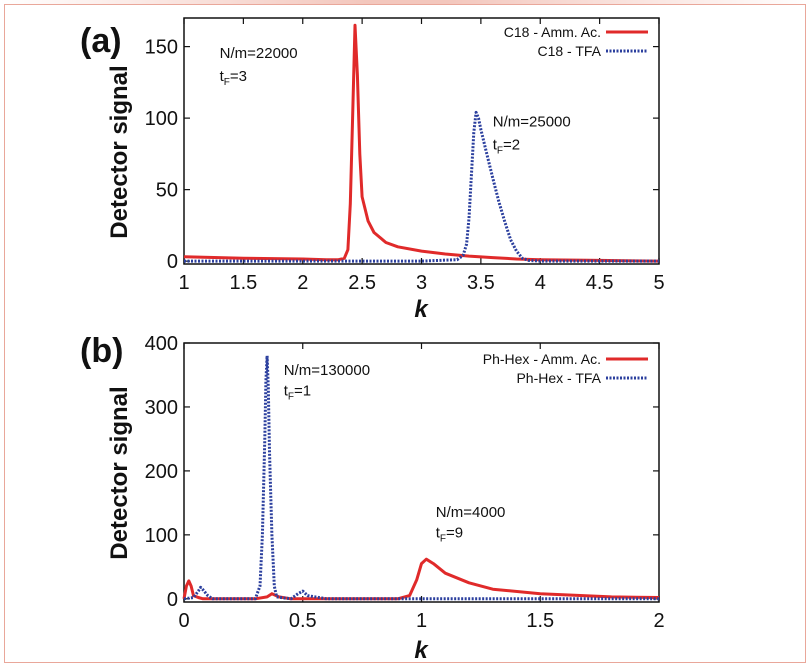 This screenshot has height=668, width=812. I want to click on panel-a-ytick-label: 150, so click(161, 48).